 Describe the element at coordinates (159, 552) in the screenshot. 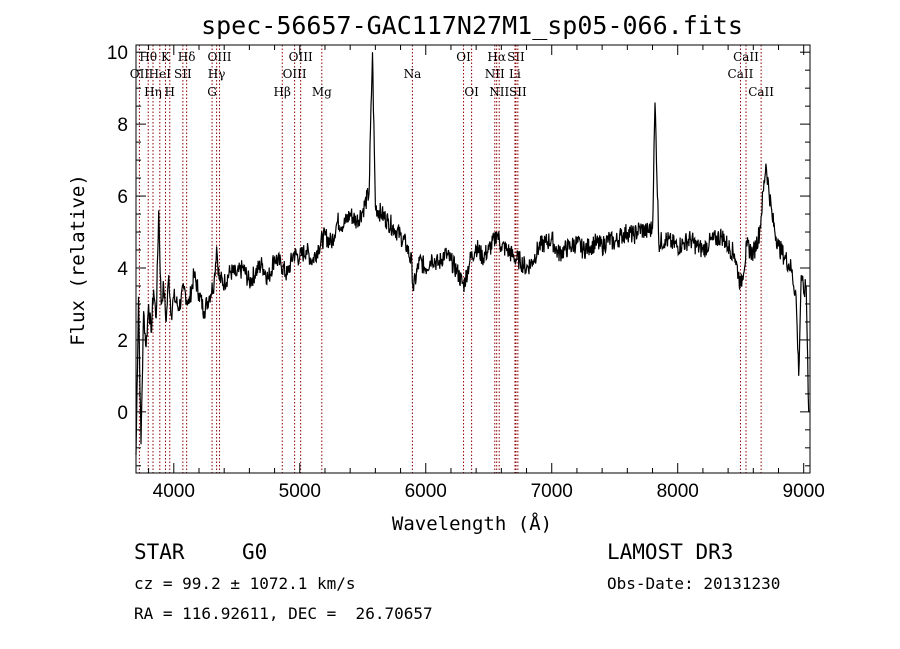

I see `object-class: STAR` at that location.